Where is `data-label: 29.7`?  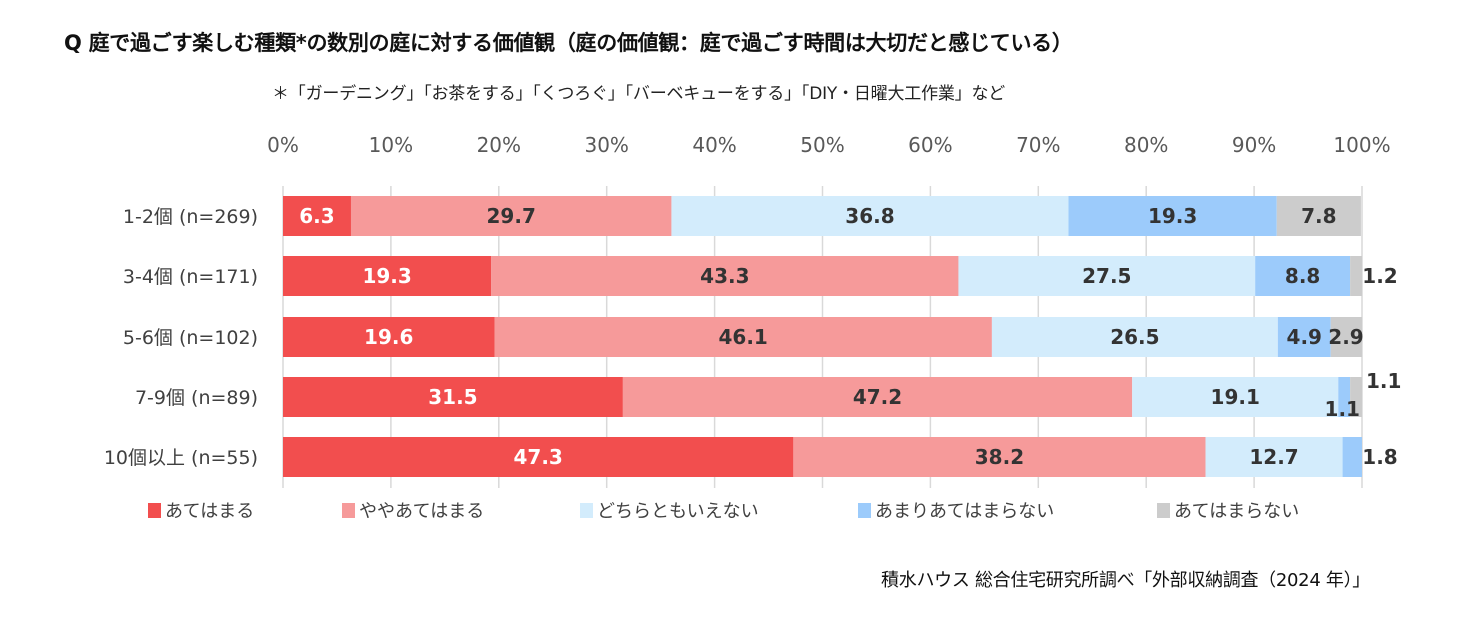 data-label: 29.7 is located at coordinates (511, 216).